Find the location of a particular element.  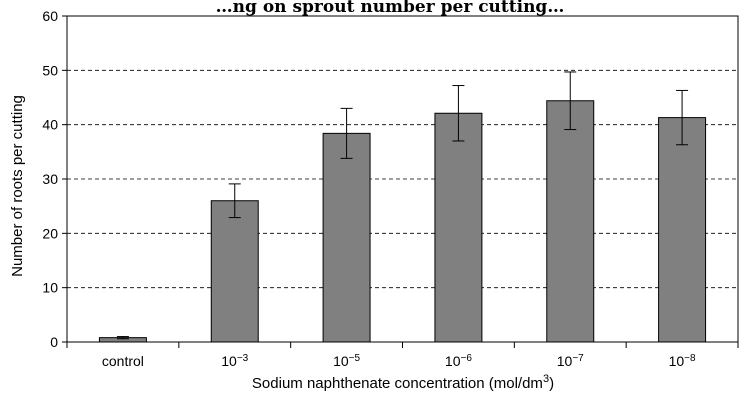

y-tick-label: 20 is located at coordinates (50, 233).